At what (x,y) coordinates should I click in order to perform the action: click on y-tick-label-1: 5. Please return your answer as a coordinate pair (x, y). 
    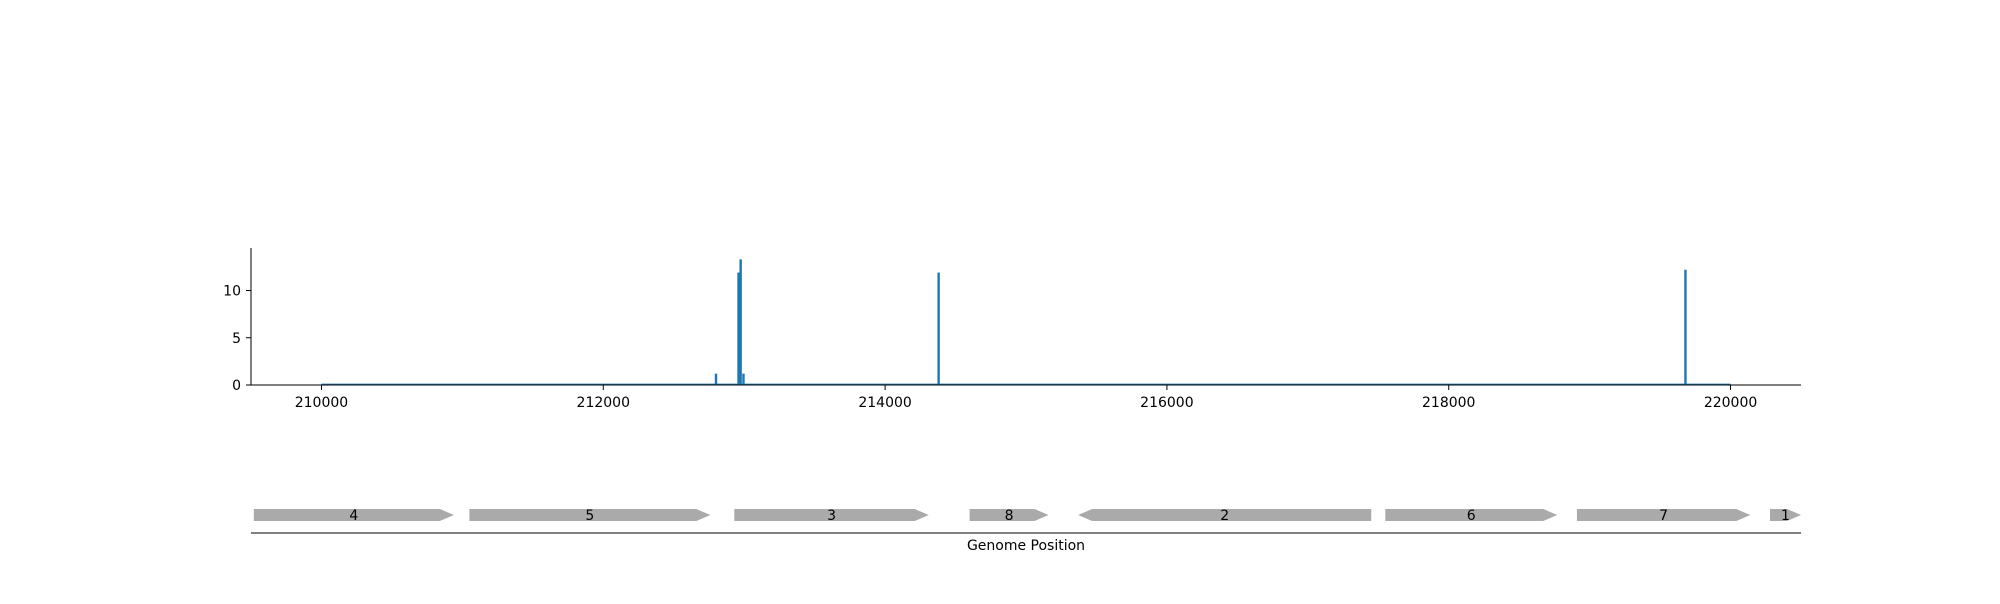
    Looking at the image, I should click on (236, 339).